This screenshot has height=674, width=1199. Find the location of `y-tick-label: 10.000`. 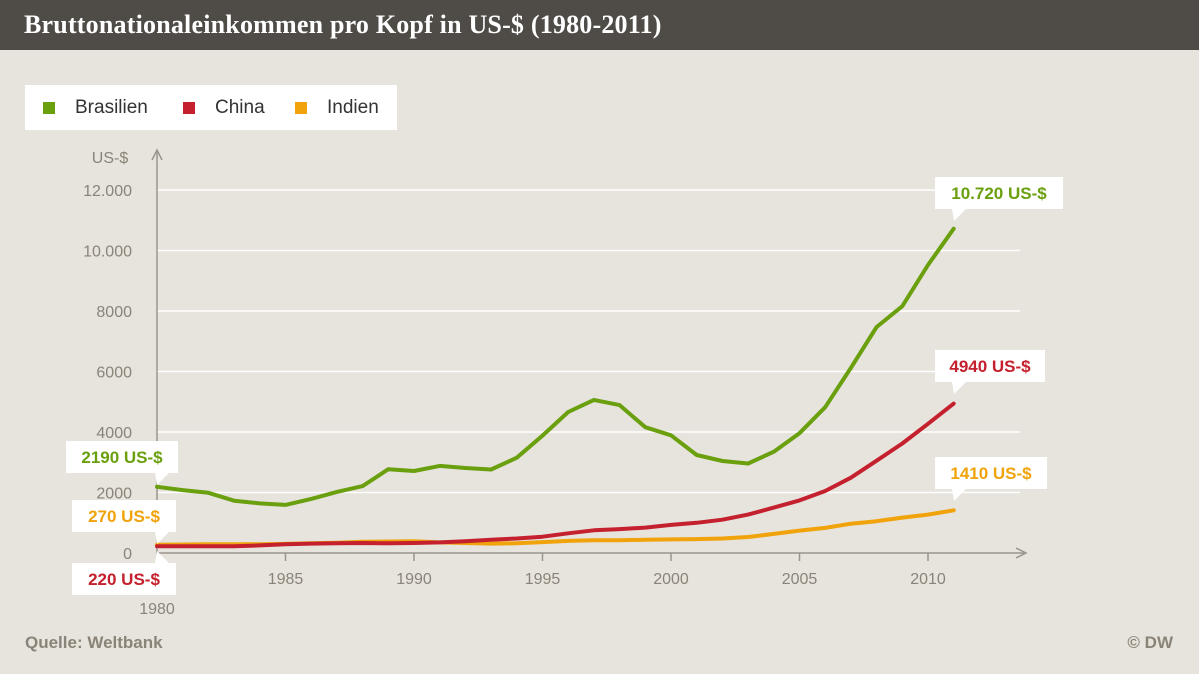

y-tick-label: 10.000 is located at coordinates (107, 252).